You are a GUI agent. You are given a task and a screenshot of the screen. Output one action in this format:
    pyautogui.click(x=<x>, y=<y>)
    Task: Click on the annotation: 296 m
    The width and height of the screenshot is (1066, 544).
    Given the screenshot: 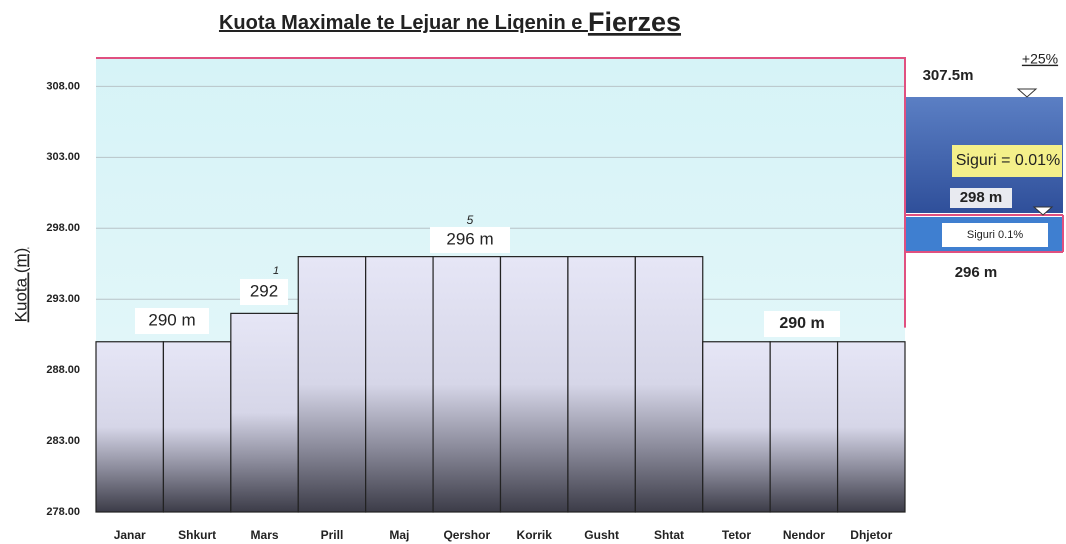 What is the action you would take?
    pyautogui.click(x=469, y=238)
    